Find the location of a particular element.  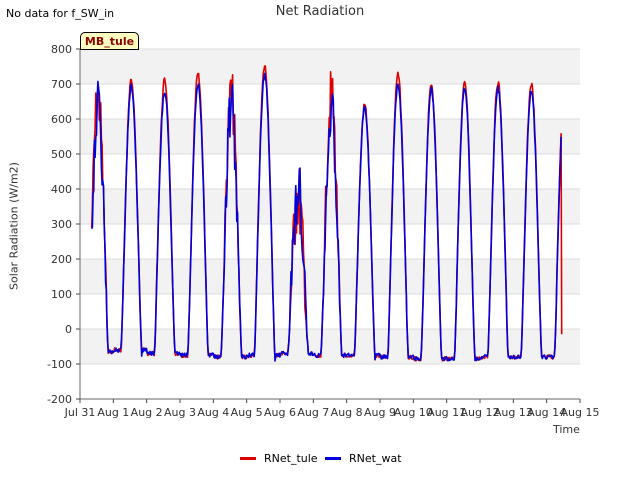

legend-item-tule: RNet_tule is located at coordinates (279, 458).